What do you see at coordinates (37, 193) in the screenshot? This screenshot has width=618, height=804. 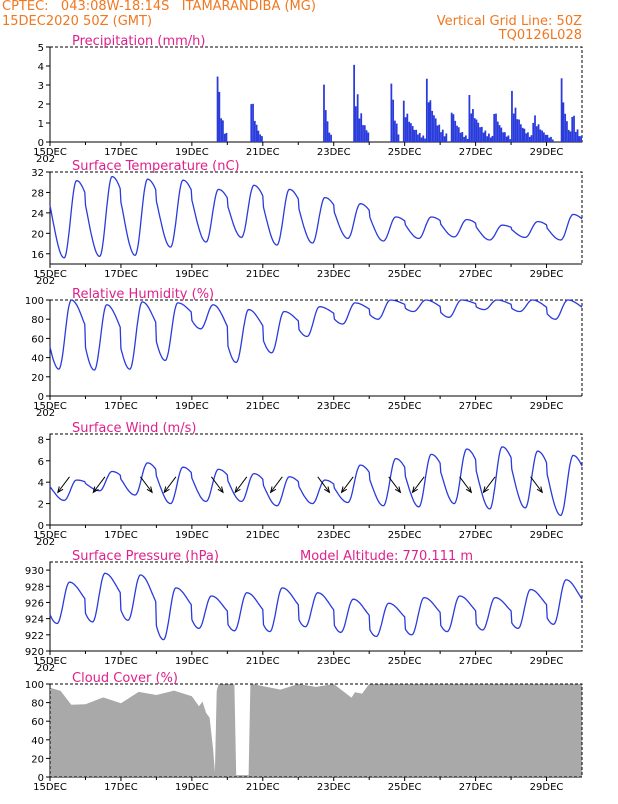 I see `y-tick-label: 28` at bounding box center [37, 193].